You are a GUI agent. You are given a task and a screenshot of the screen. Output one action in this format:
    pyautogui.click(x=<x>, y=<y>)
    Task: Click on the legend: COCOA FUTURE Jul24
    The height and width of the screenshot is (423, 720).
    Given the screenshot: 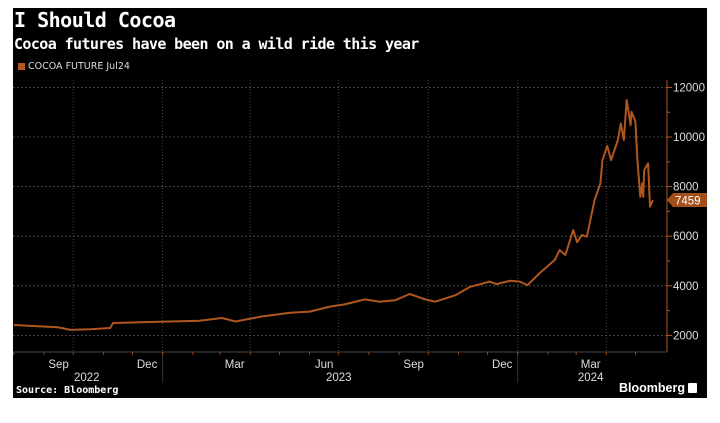 What is the action you would take?
    pyautogui.click(x=74, y=66)
    